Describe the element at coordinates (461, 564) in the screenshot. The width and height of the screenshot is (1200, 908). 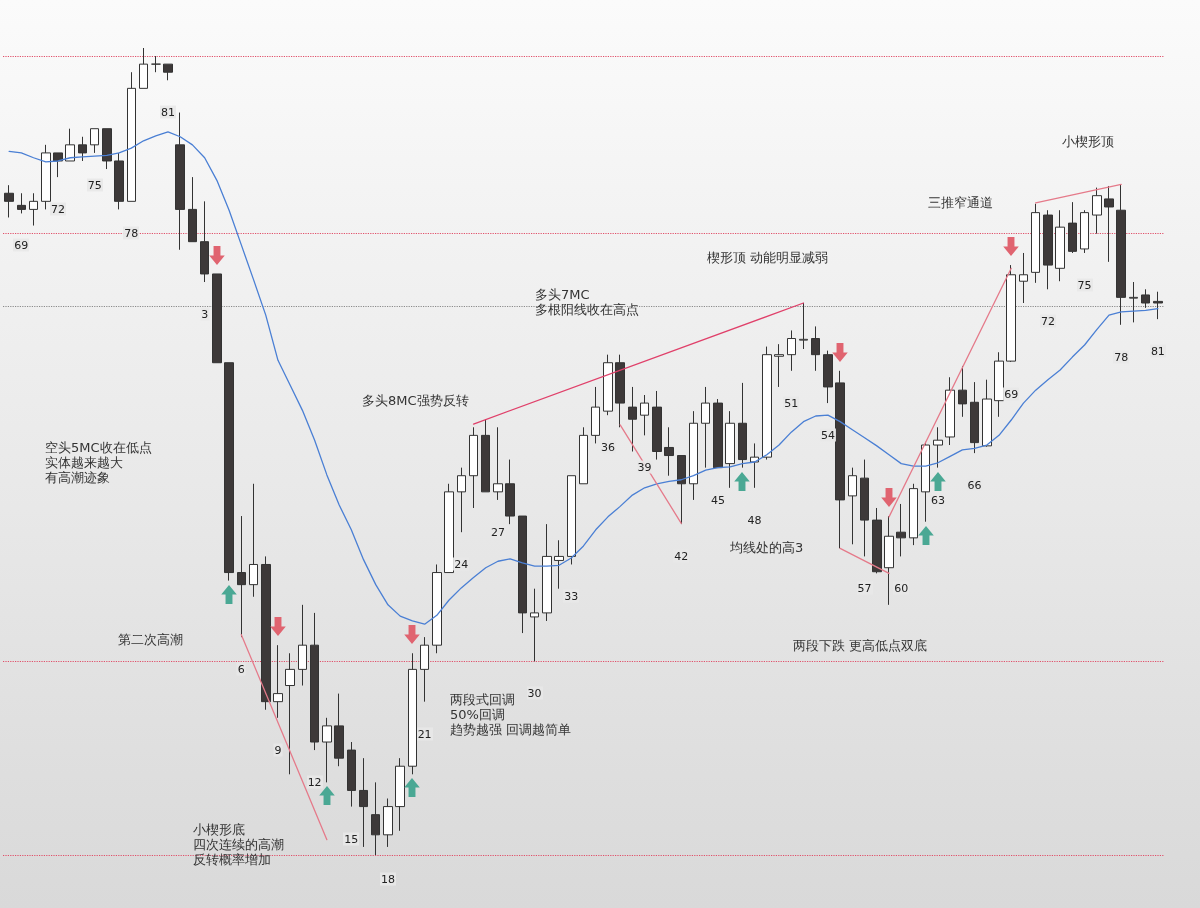
I see `x-tick-label: 24` at that location.